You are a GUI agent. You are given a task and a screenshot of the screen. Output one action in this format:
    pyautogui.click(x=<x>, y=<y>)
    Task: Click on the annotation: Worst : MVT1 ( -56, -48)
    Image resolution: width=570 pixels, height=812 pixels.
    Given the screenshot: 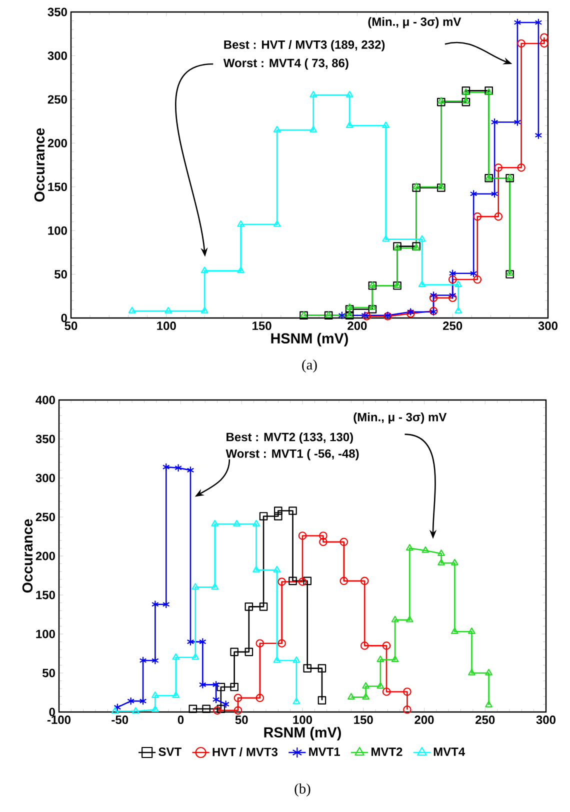 What is the action you would take?
    pyautogui.click(x=292, y=454)
    